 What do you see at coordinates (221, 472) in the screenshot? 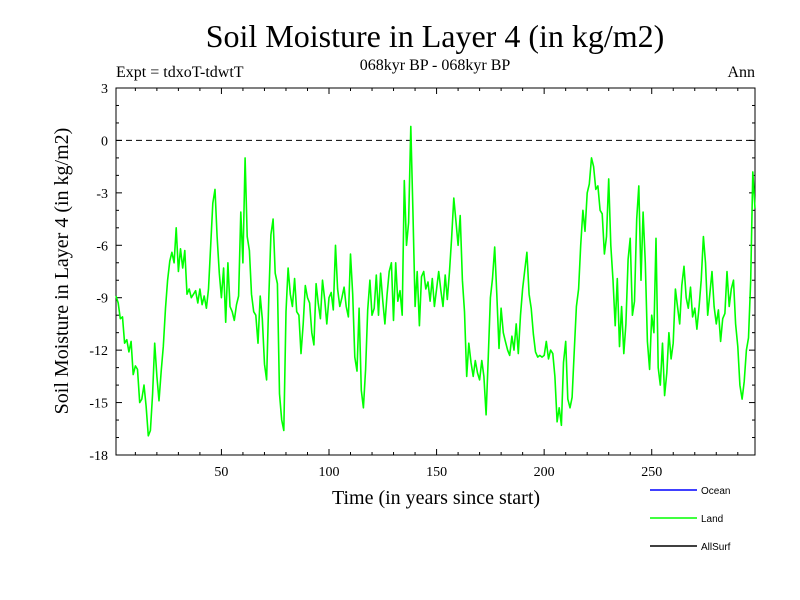
I see `x-tick-label: 50` at bounding box center [221, 472].